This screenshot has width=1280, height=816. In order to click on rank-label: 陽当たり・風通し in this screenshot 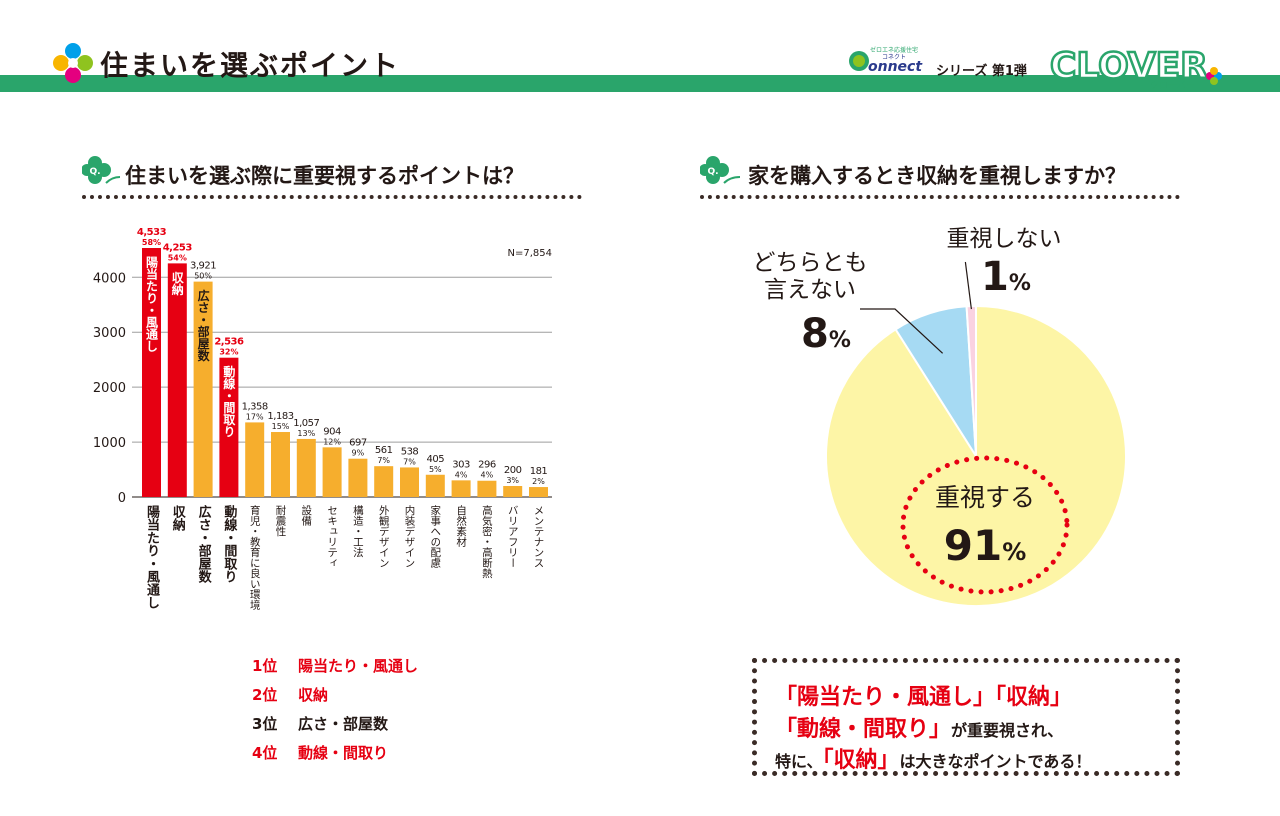, I will do `click(358, 666)`.